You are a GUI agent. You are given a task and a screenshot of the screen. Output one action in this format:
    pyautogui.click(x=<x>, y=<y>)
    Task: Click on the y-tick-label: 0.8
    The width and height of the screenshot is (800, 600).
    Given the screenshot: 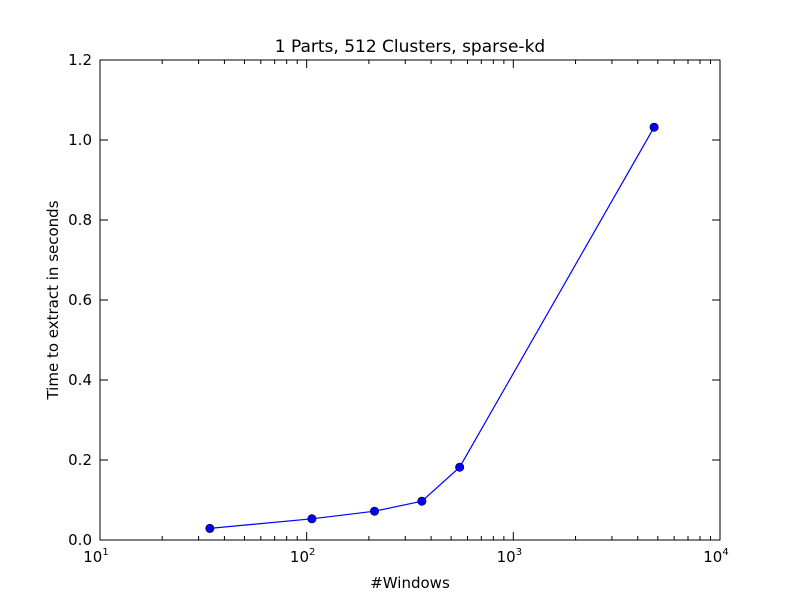 What is the action you would take?
    pyautogui.click(x=80, y=220)
    